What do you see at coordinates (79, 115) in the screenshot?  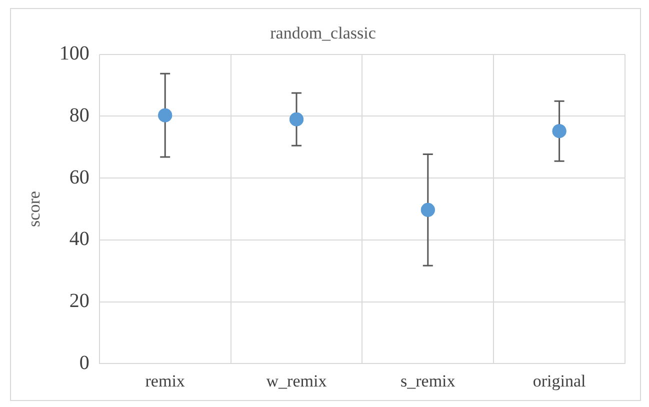 I see `y-tick-label: 80` at bounding box center [79, 115].